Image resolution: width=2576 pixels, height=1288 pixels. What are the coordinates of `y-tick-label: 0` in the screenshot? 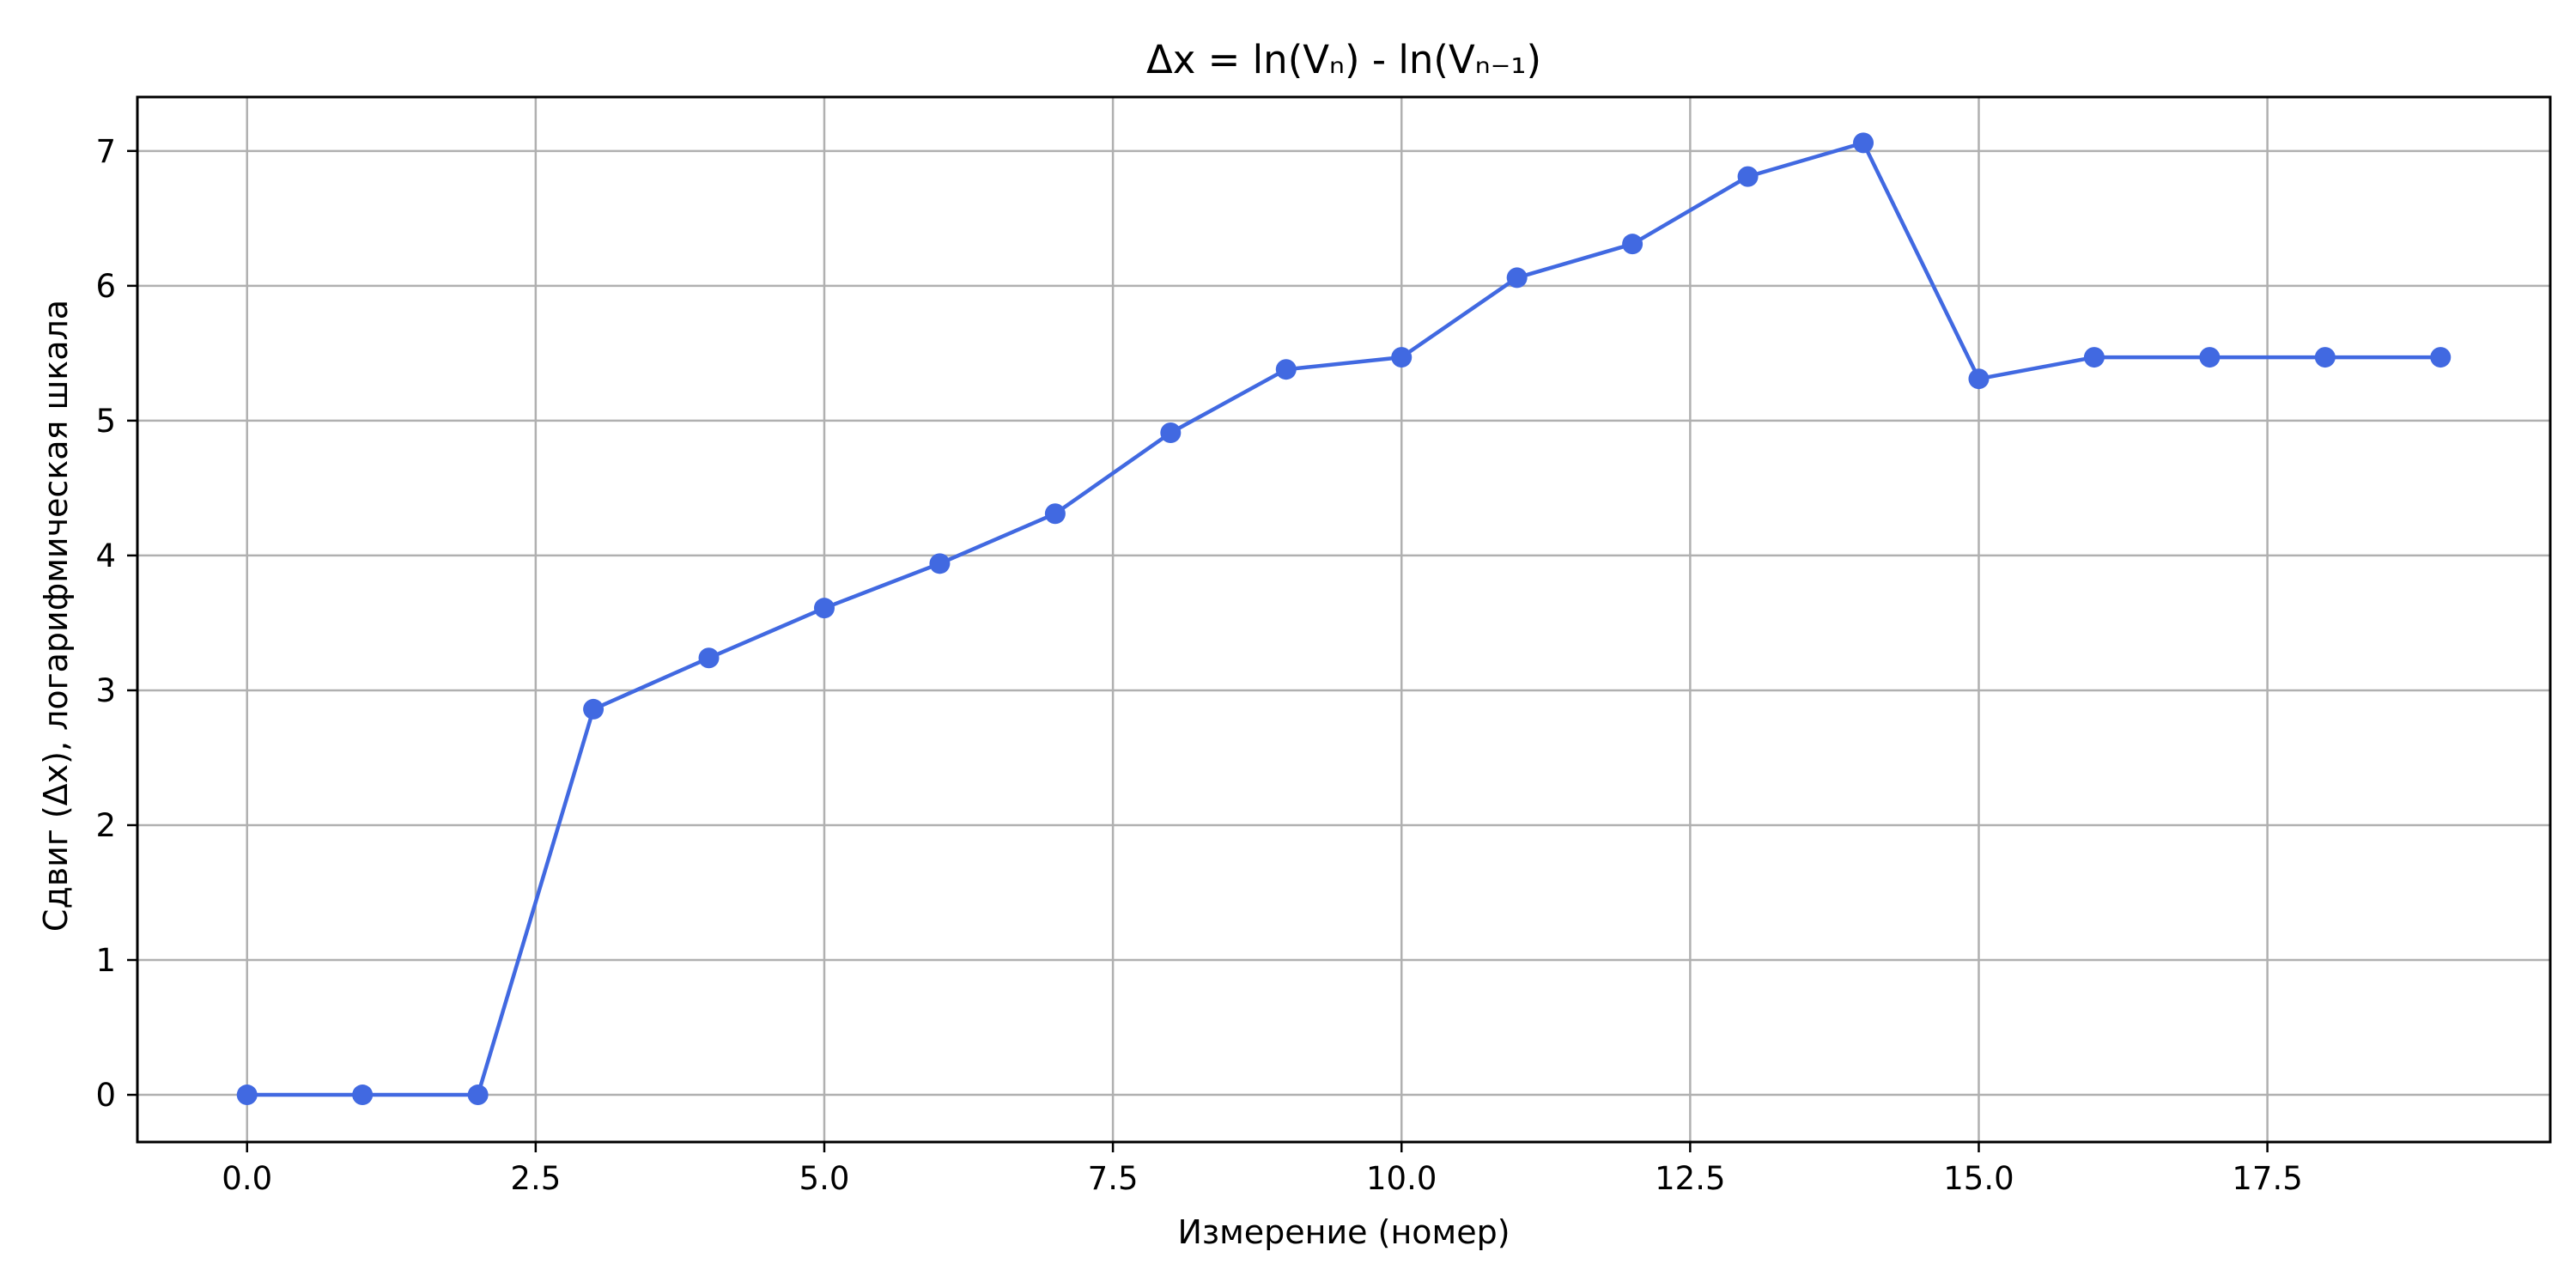 It's located at (106, 1096).